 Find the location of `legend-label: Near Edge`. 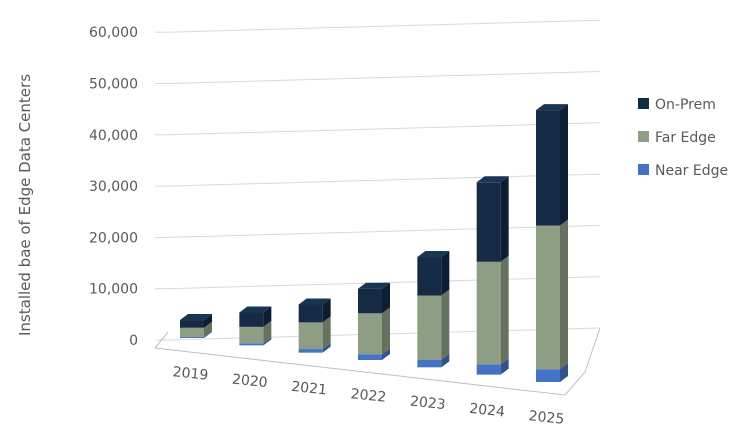

legend-label: Near Edge is located at coordinates (691, 171).